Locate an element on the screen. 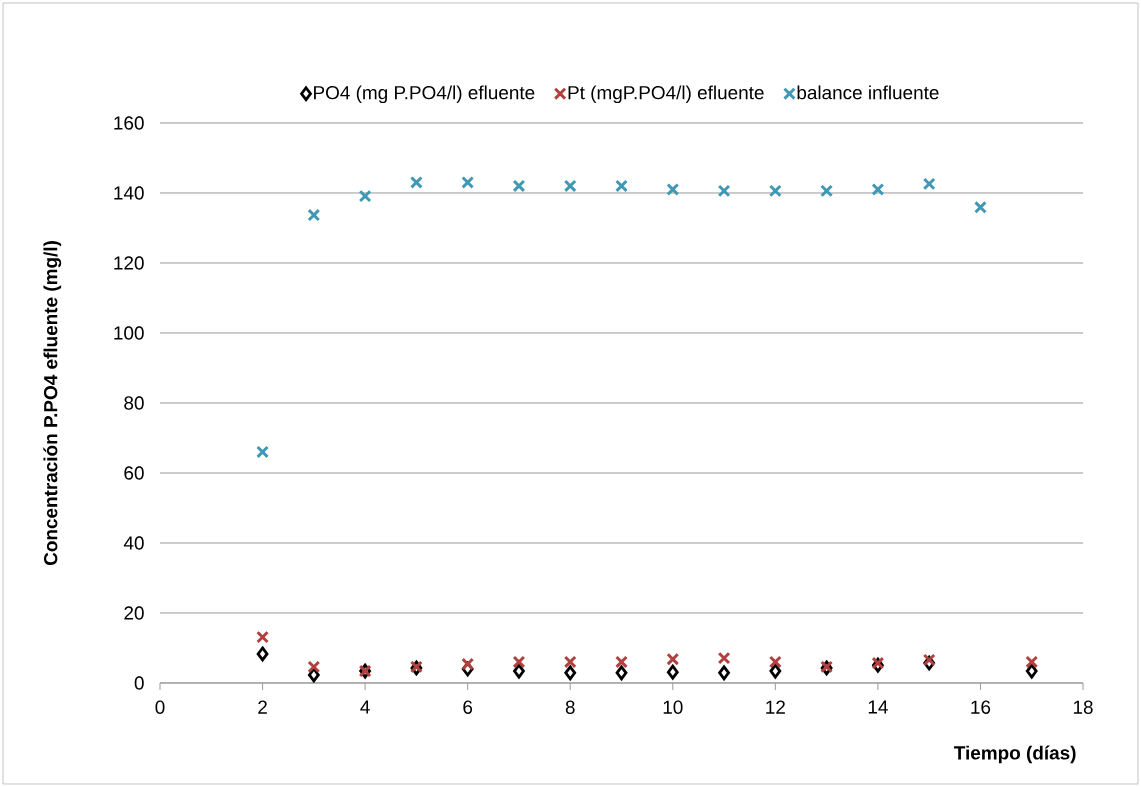 The width and height of the screenshot is (1141, 787). legend-label: Pt (mgP.PO4/l) efluente is located at coordinates (666, 94).